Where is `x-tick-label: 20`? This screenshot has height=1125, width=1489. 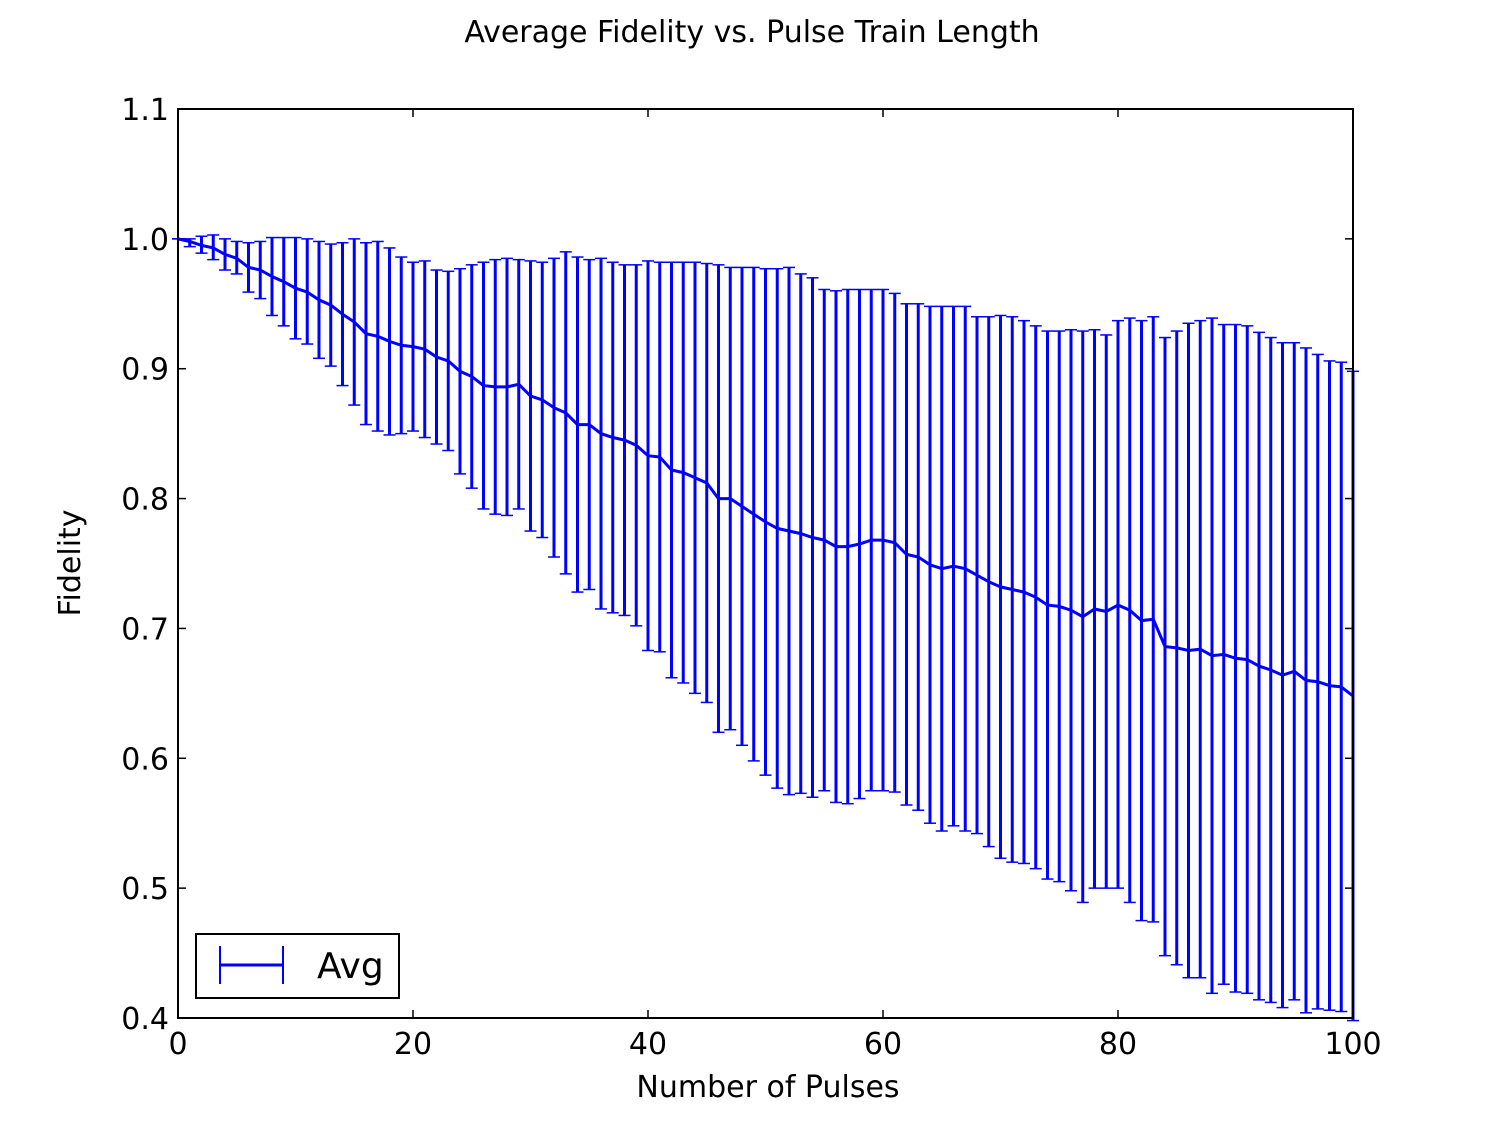
x-tick-label: 20 is located at coordinates (413, 1044).